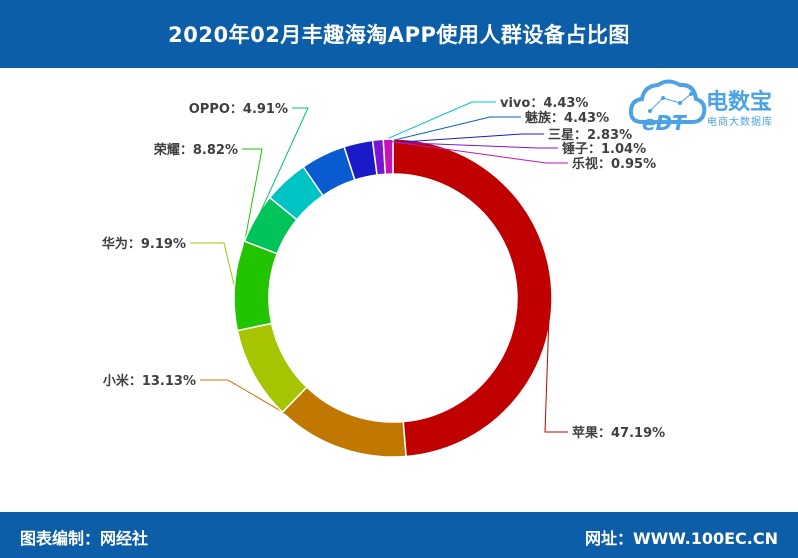 This screenshot has height=558, width=798. What do you see at coordinates (144, 244) in the screenshot?
I see `data-label-华为: 华为：9.19%` at bounding box center [144, 244].